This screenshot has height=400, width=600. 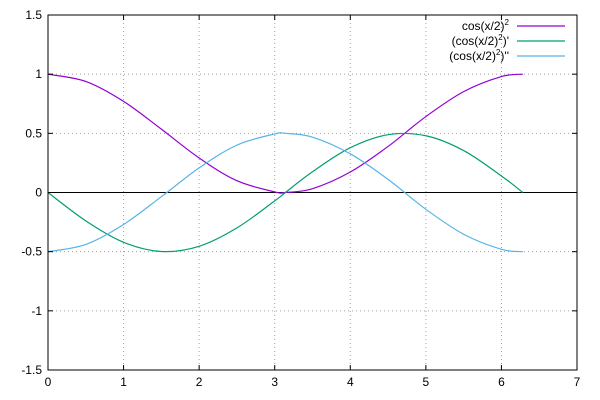 I want to click on x-tick-label: 4, so click(x=350, y=382).